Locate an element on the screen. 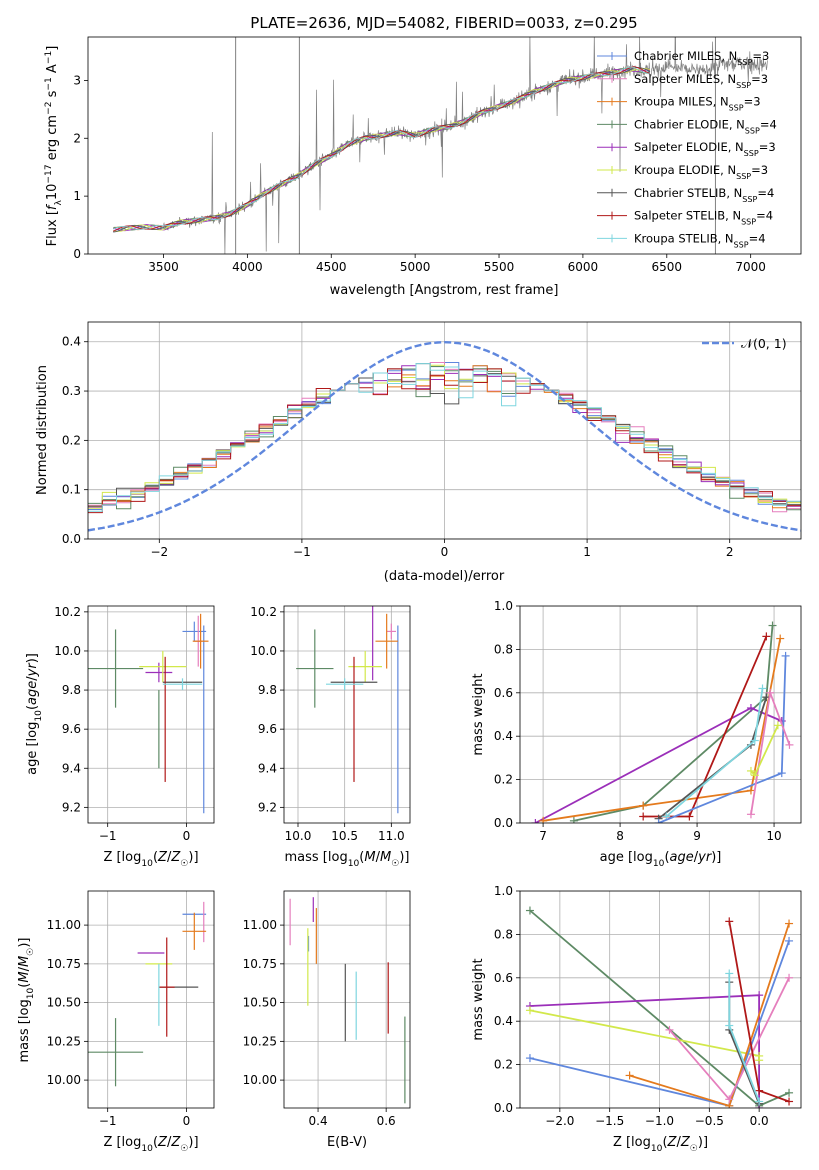  spectrum-xlabel: wavelength [Angstrom, rest frame] is located at coordinates (444, 290).